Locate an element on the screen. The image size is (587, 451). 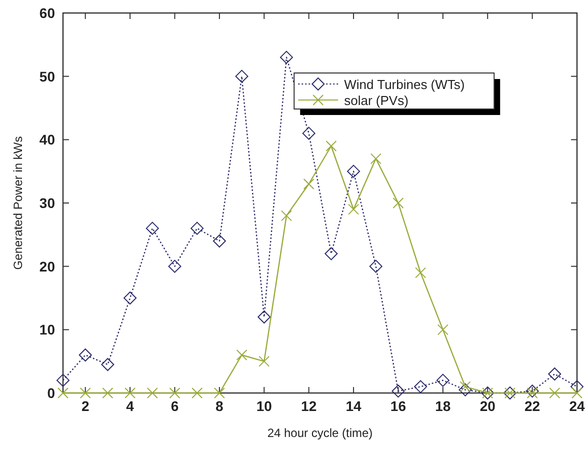
x-axis-title: 24 hour cycle (time) is located at coordinates (320, 433).